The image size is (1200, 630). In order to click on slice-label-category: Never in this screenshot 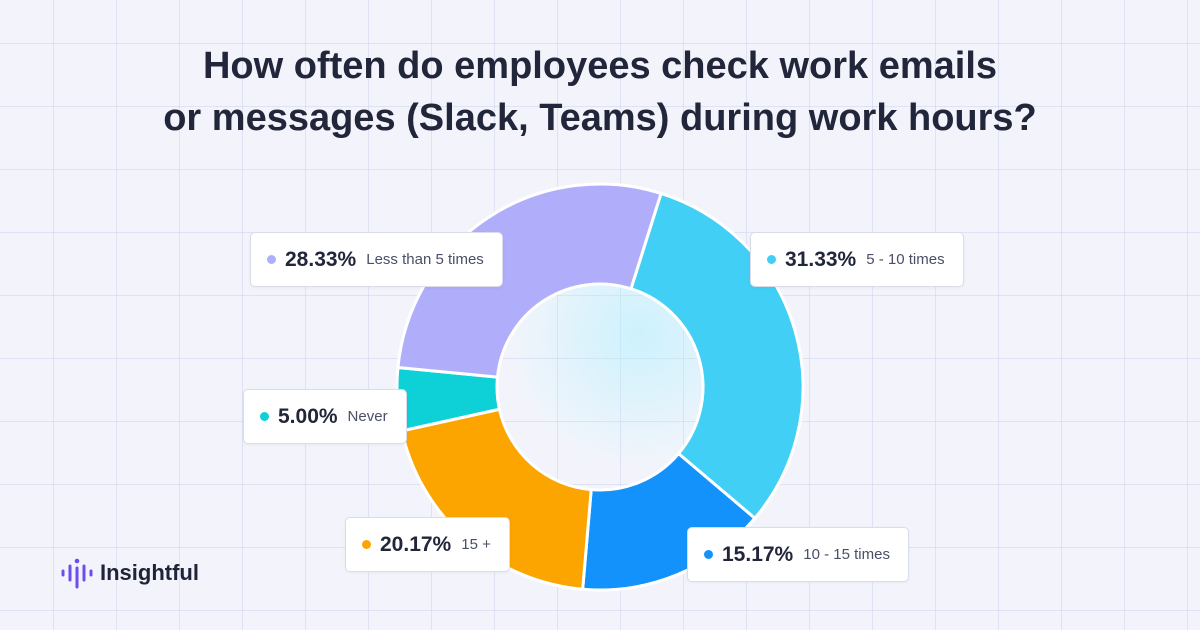, I will do `click(367, 416)`.